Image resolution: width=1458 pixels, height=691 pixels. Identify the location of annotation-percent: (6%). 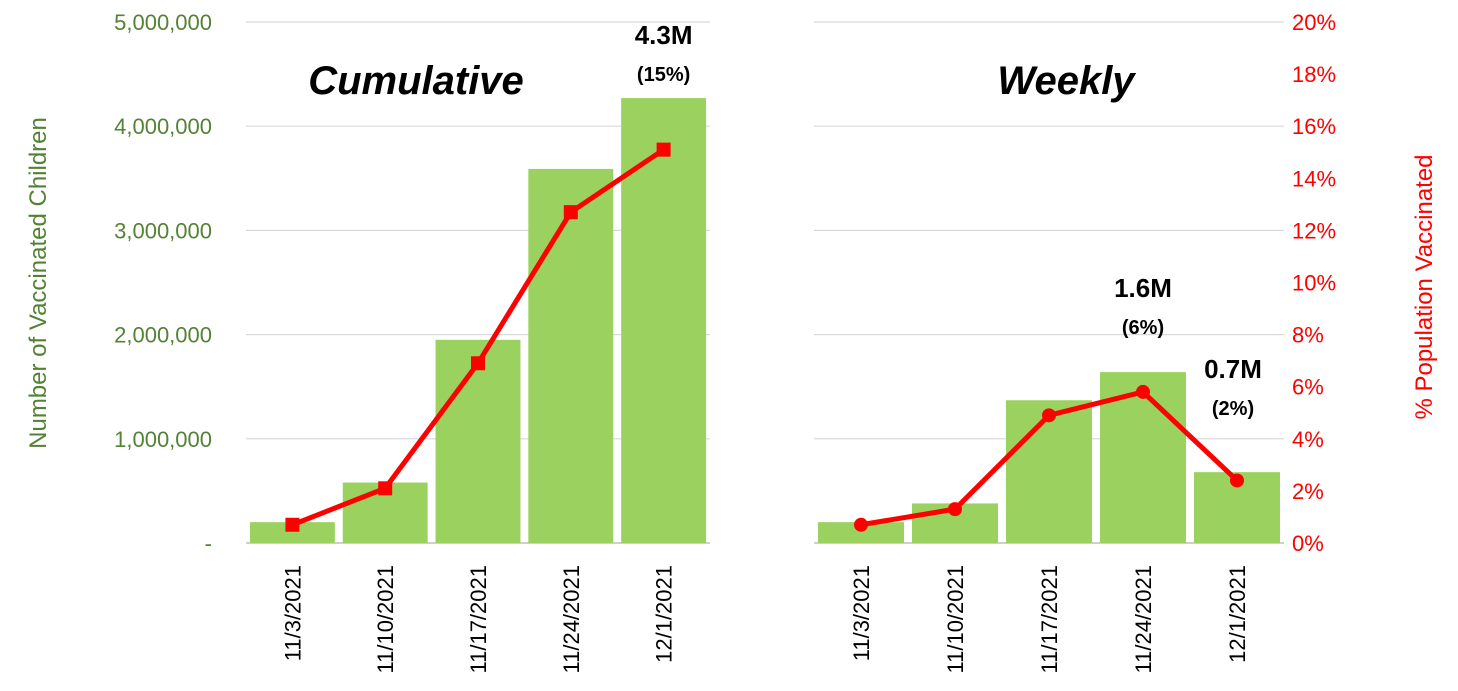
(1143, 328).